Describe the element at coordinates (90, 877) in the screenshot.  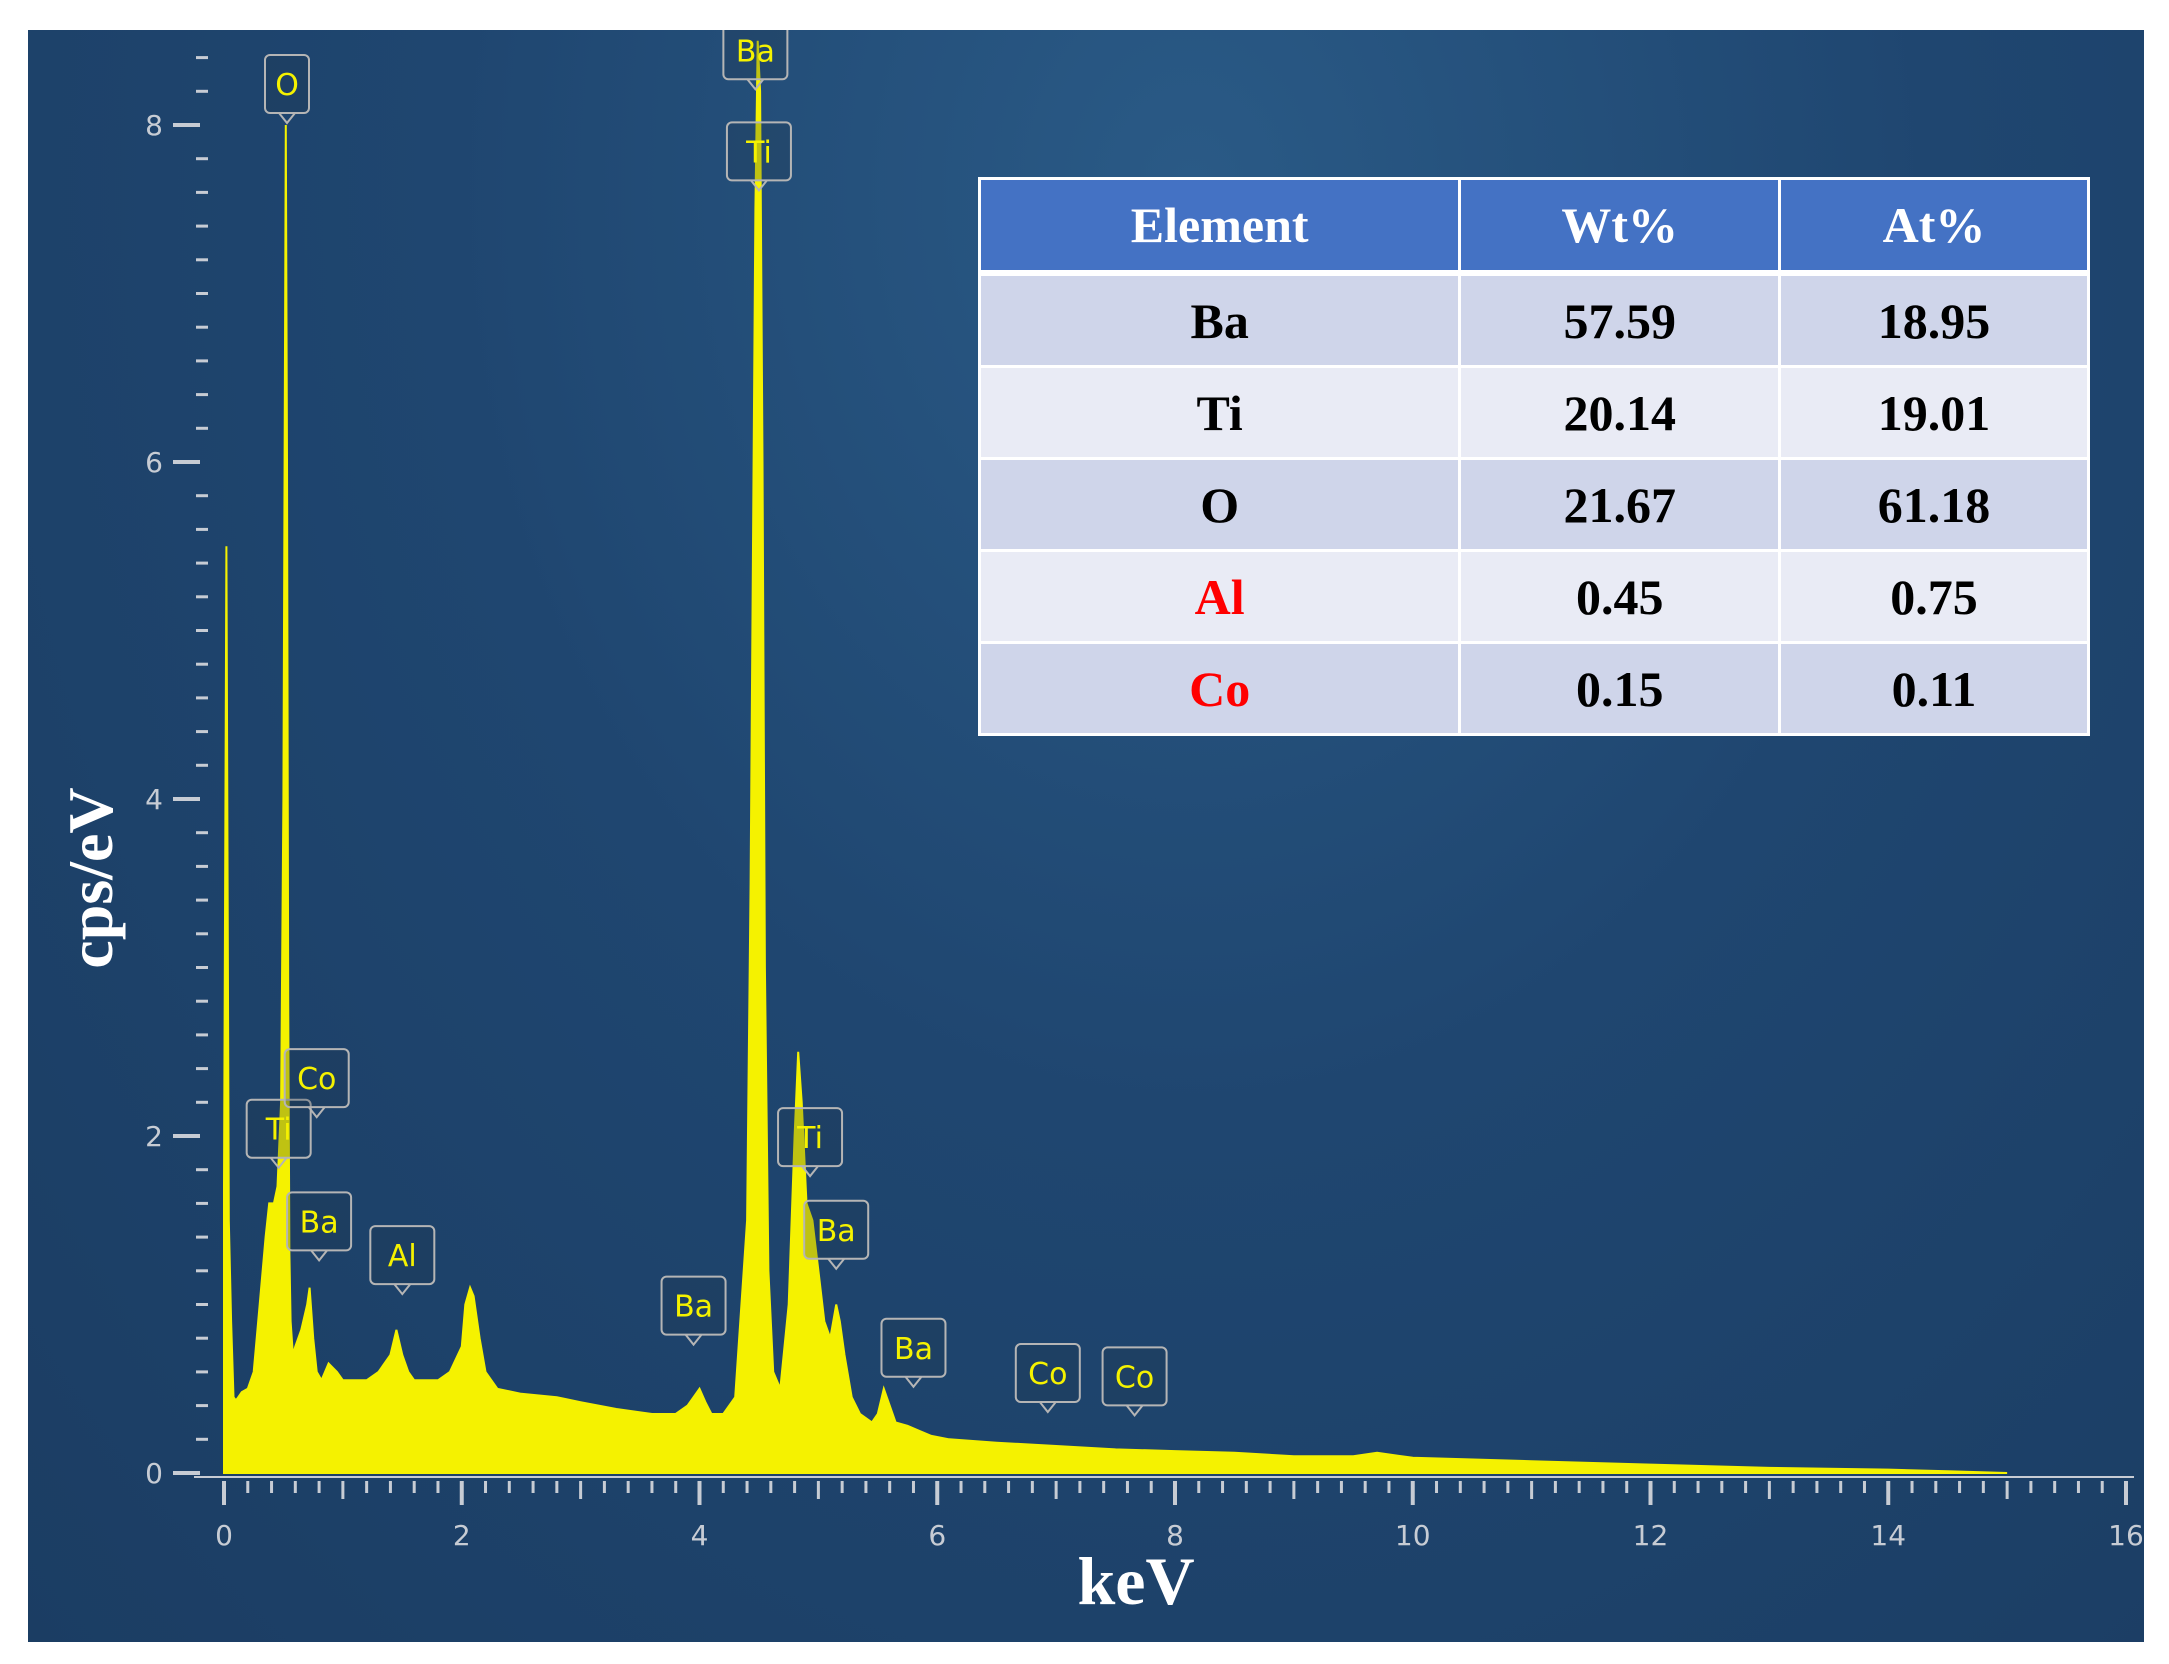
I see `y-axis-title: cps/eV` at that location.